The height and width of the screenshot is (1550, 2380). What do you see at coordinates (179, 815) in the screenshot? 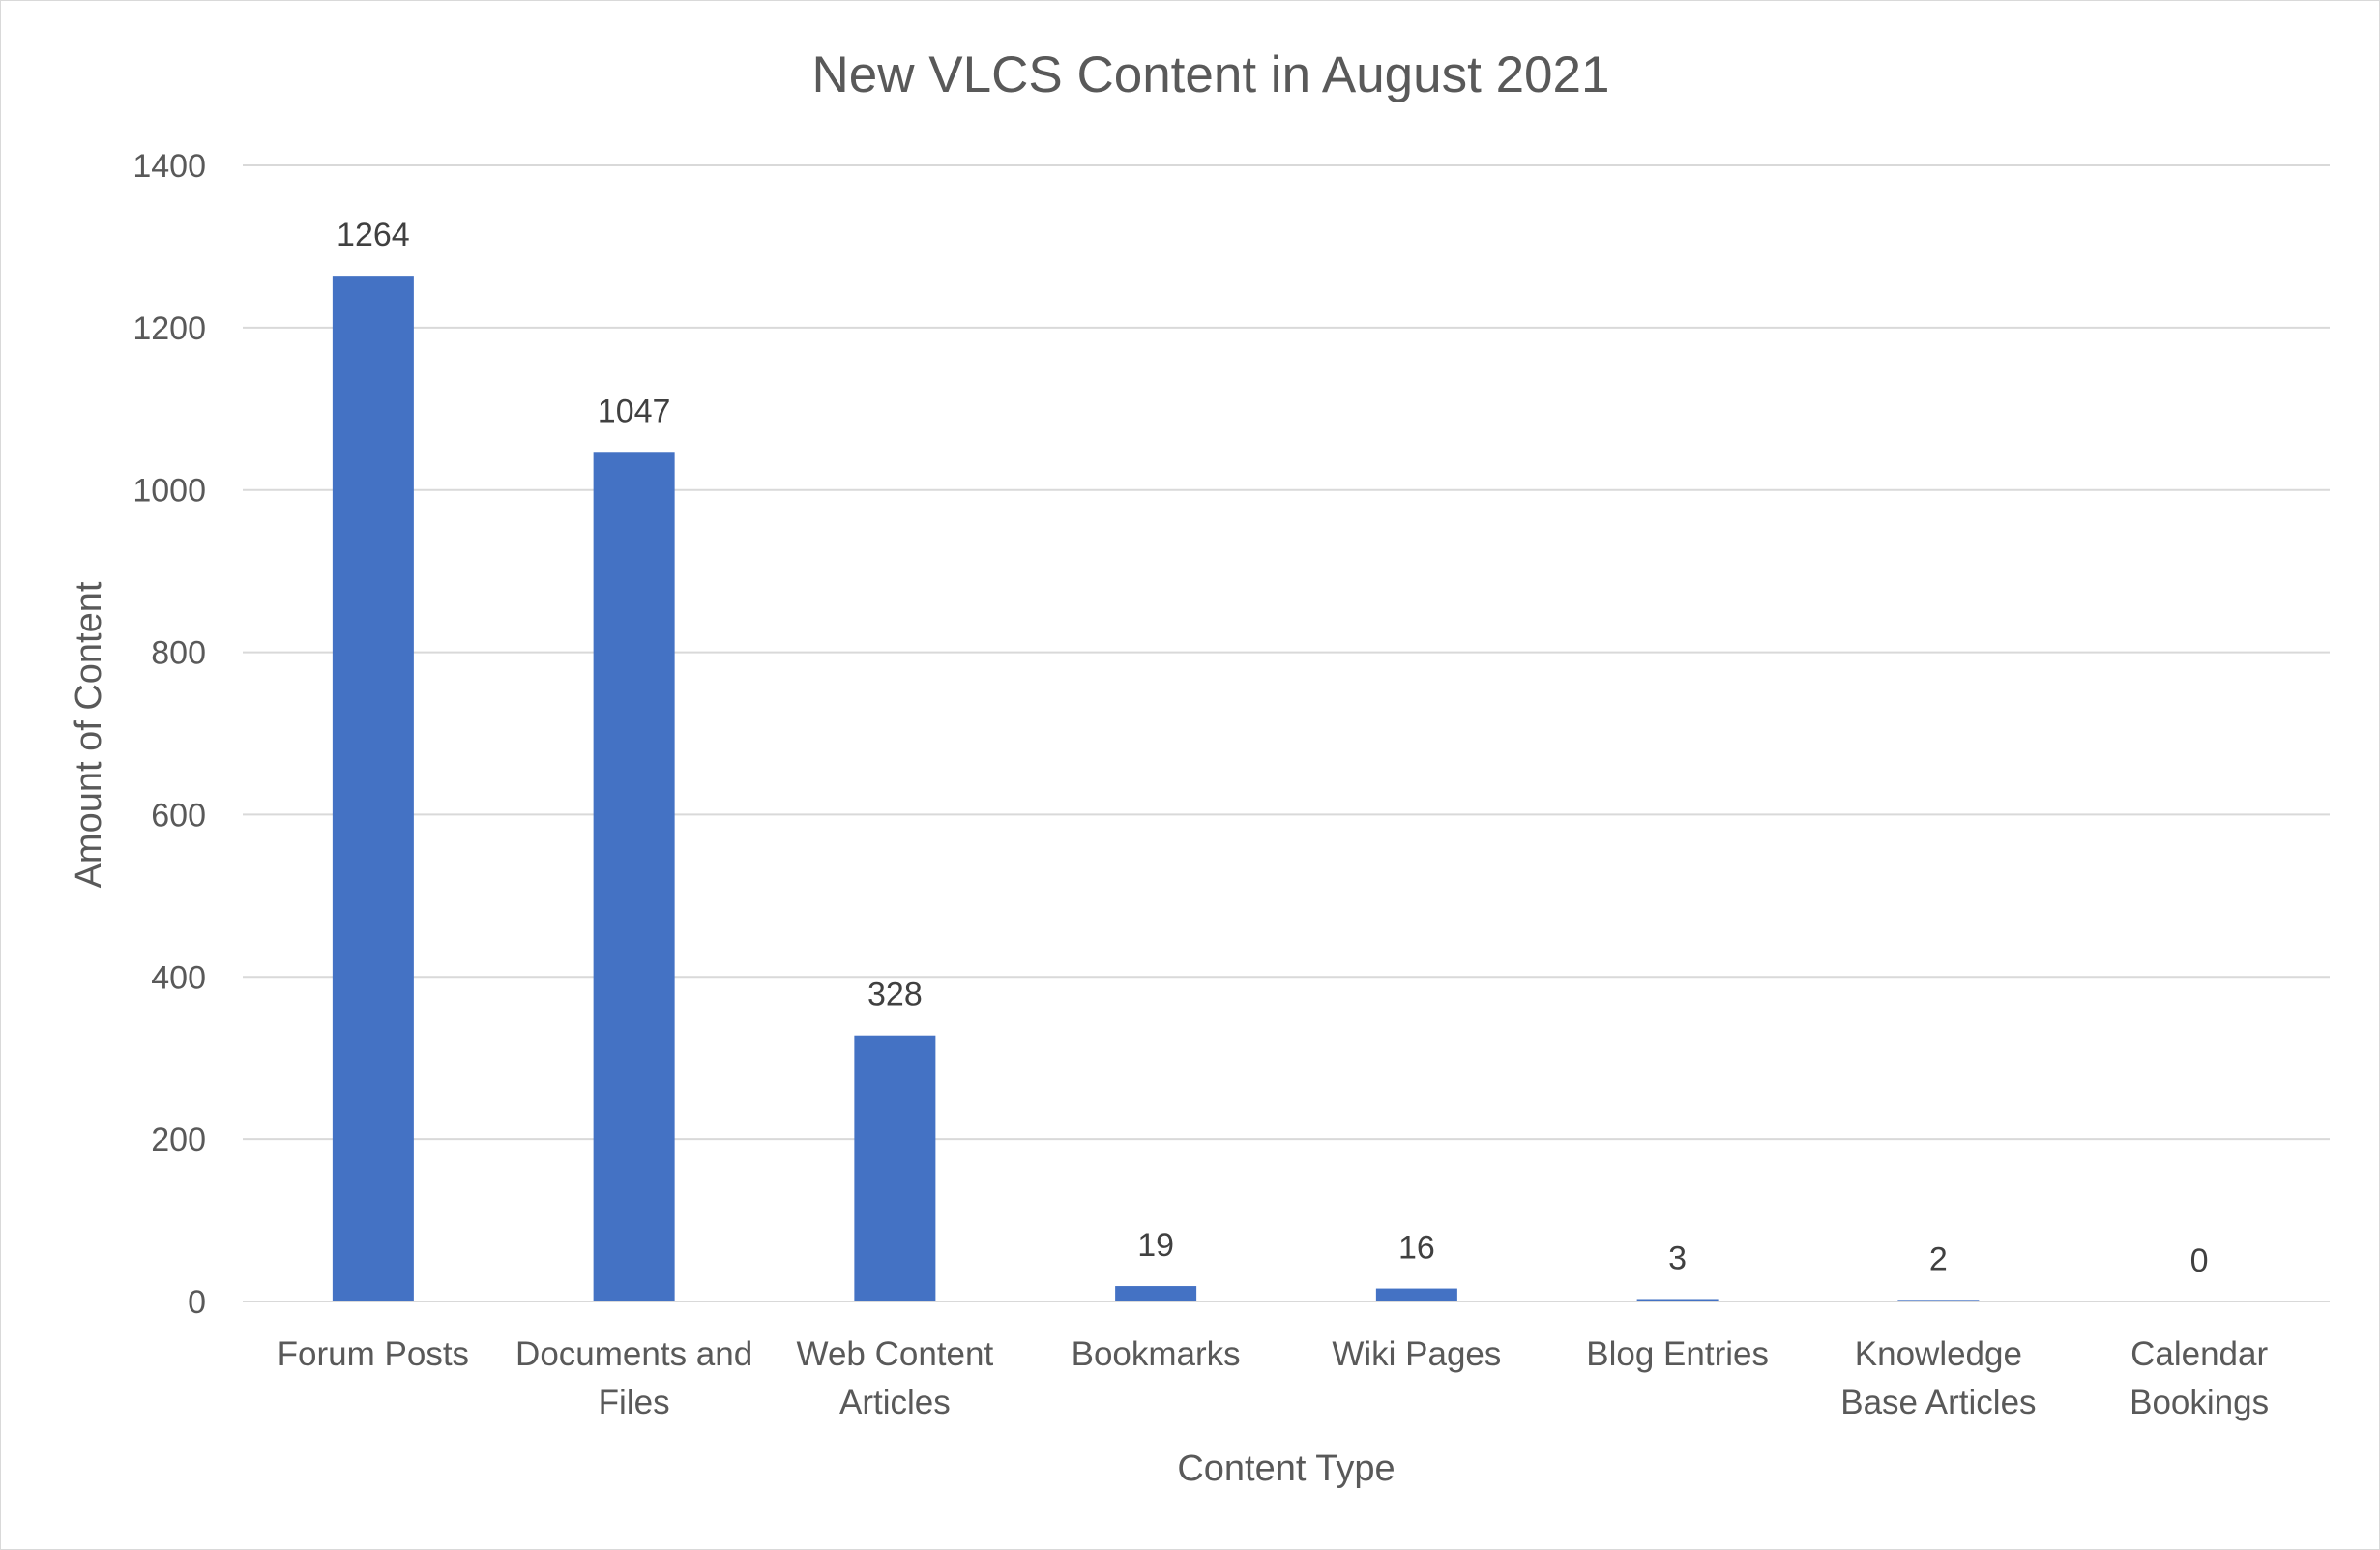
I see `y-tick-label: 600` at bounding box center [179, 815].